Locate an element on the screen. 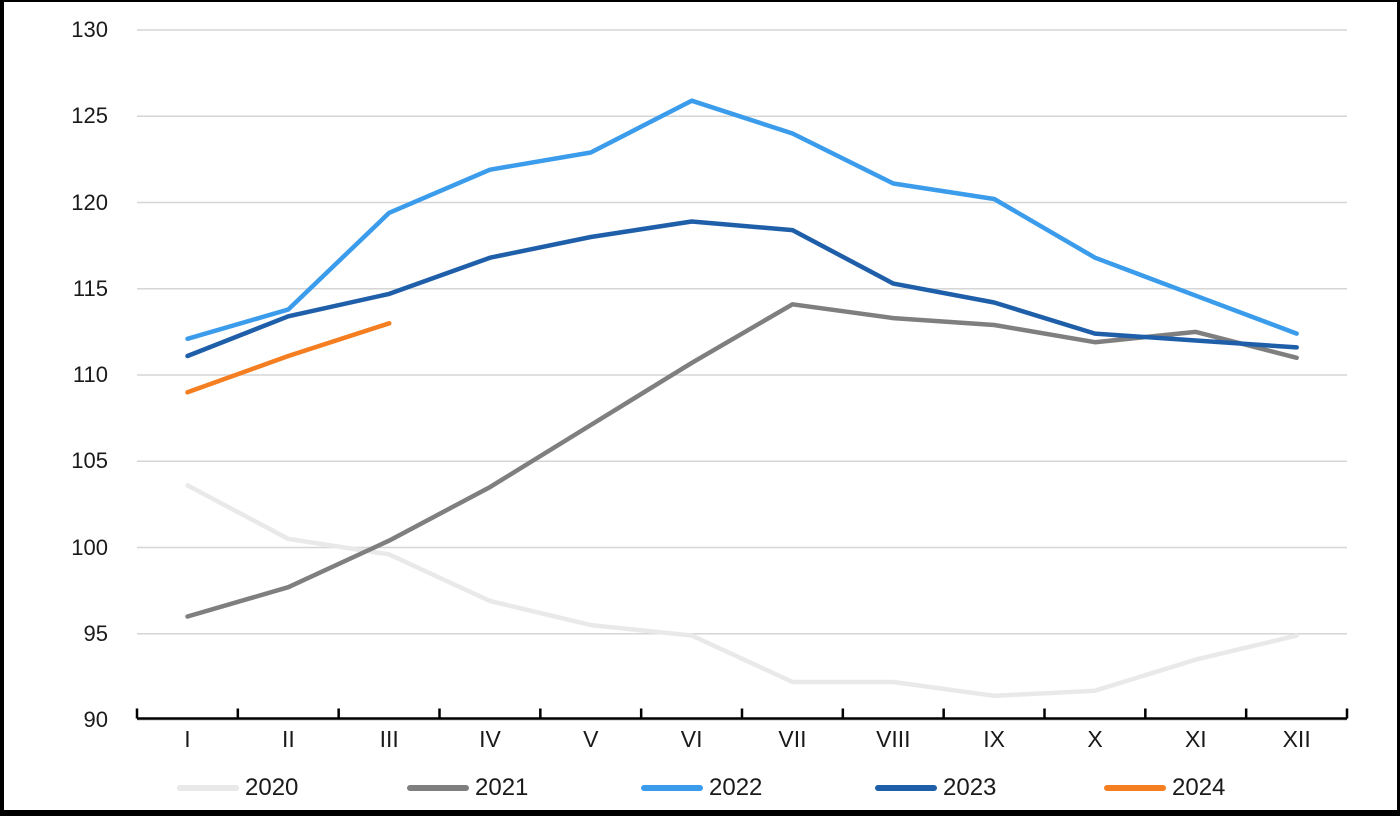  legend-label-2021: 2021 is located at coordinates (502, 787).